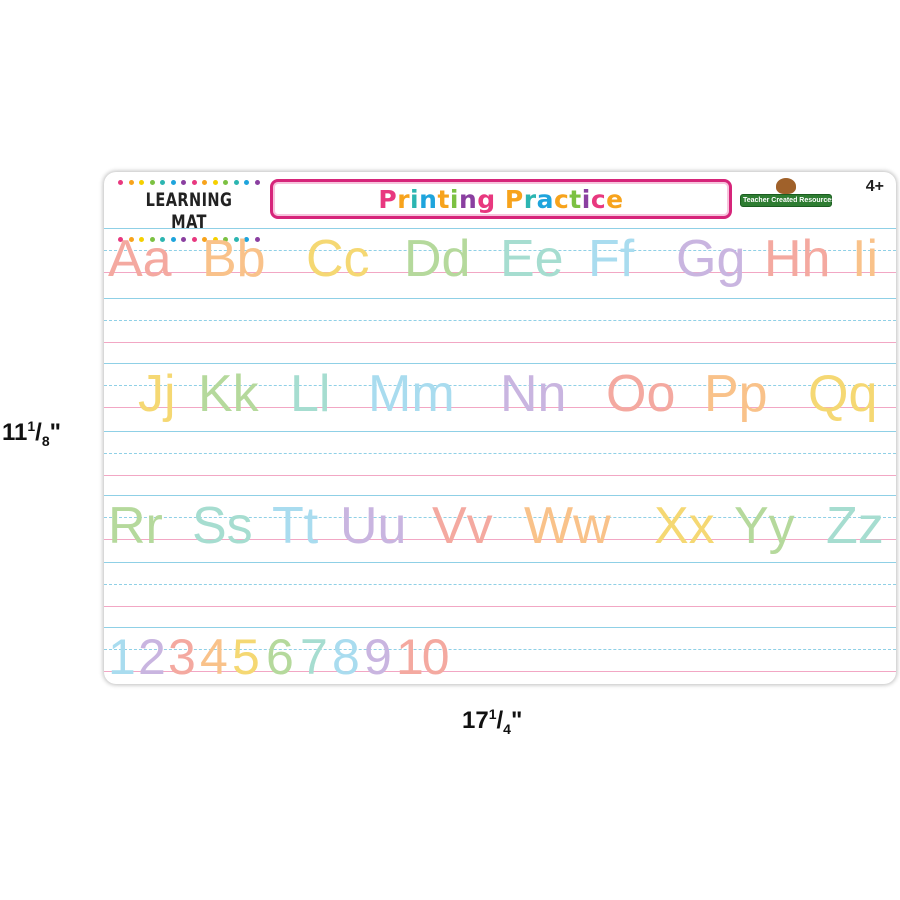 Image resolution: width=900 pixels, height=900 pixels. What do you see at coordinates (507, 728) in the screenshot?
I see `width-den: 4` at bounding box center [507, 728].